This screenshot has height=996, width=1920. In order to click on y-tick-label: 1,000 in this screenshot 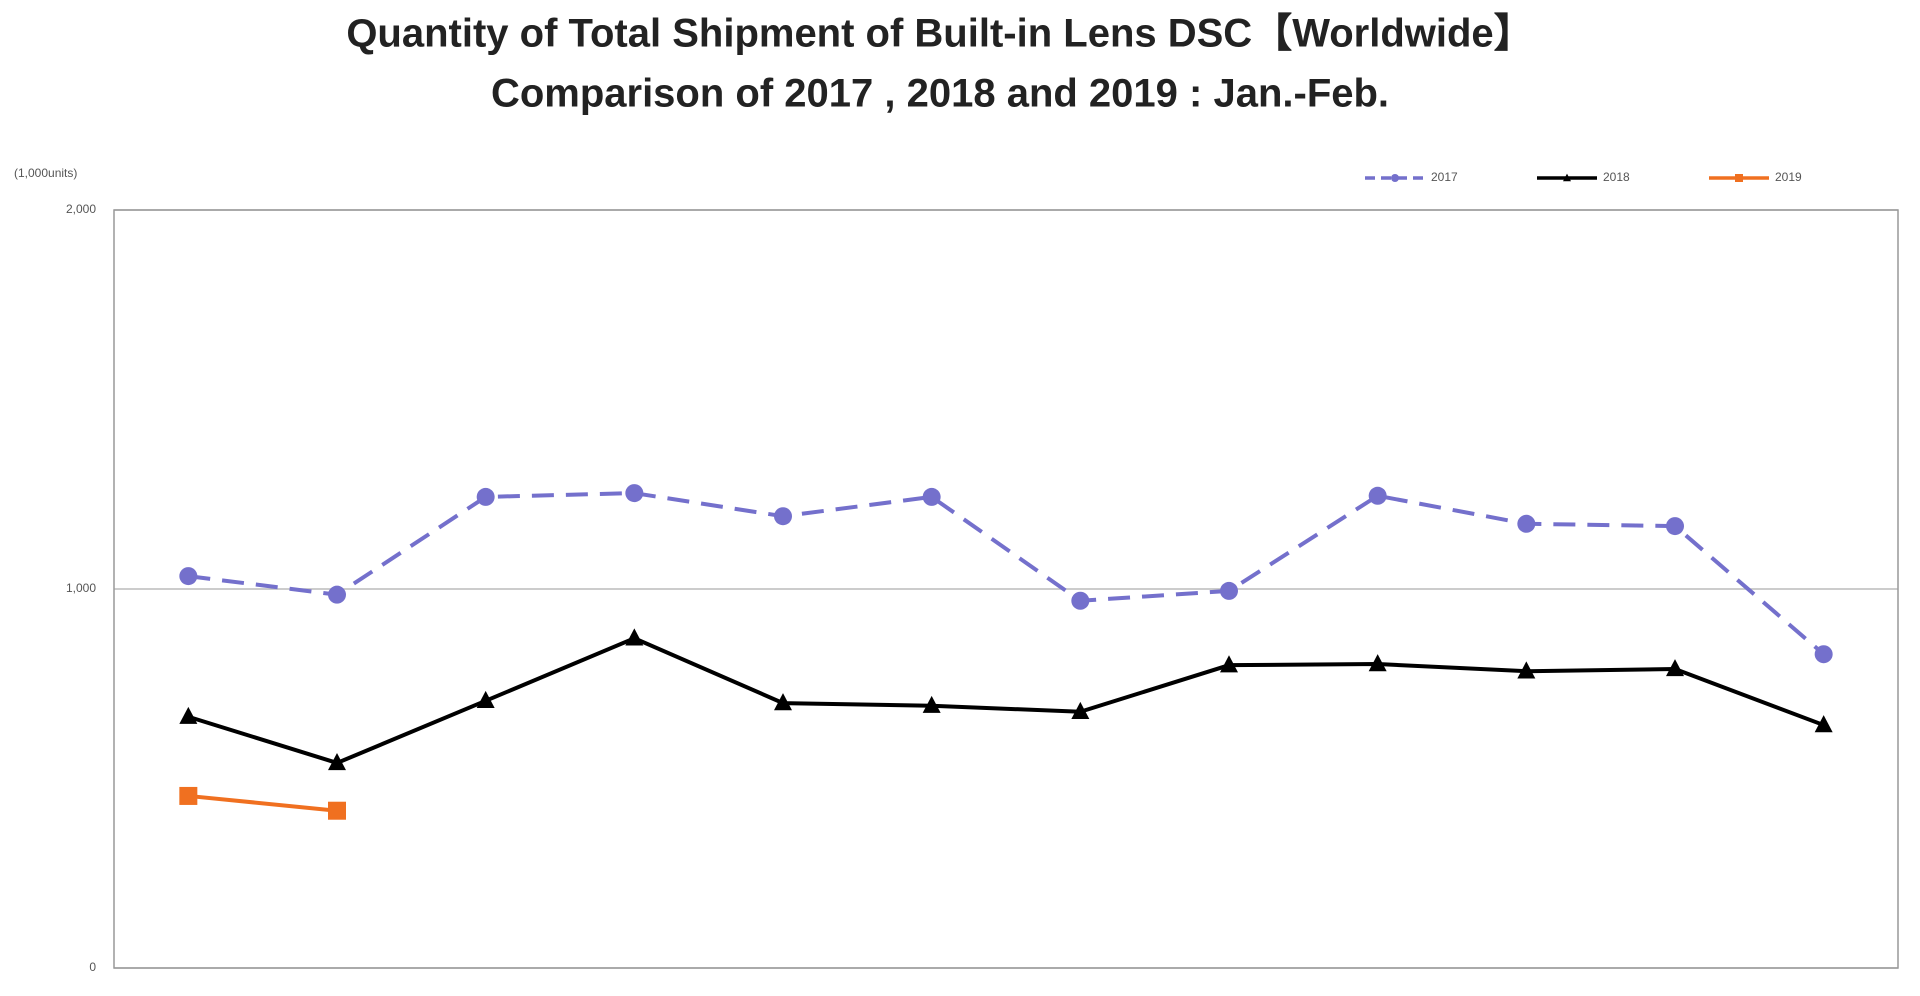, I will do `click(81, 588)`.